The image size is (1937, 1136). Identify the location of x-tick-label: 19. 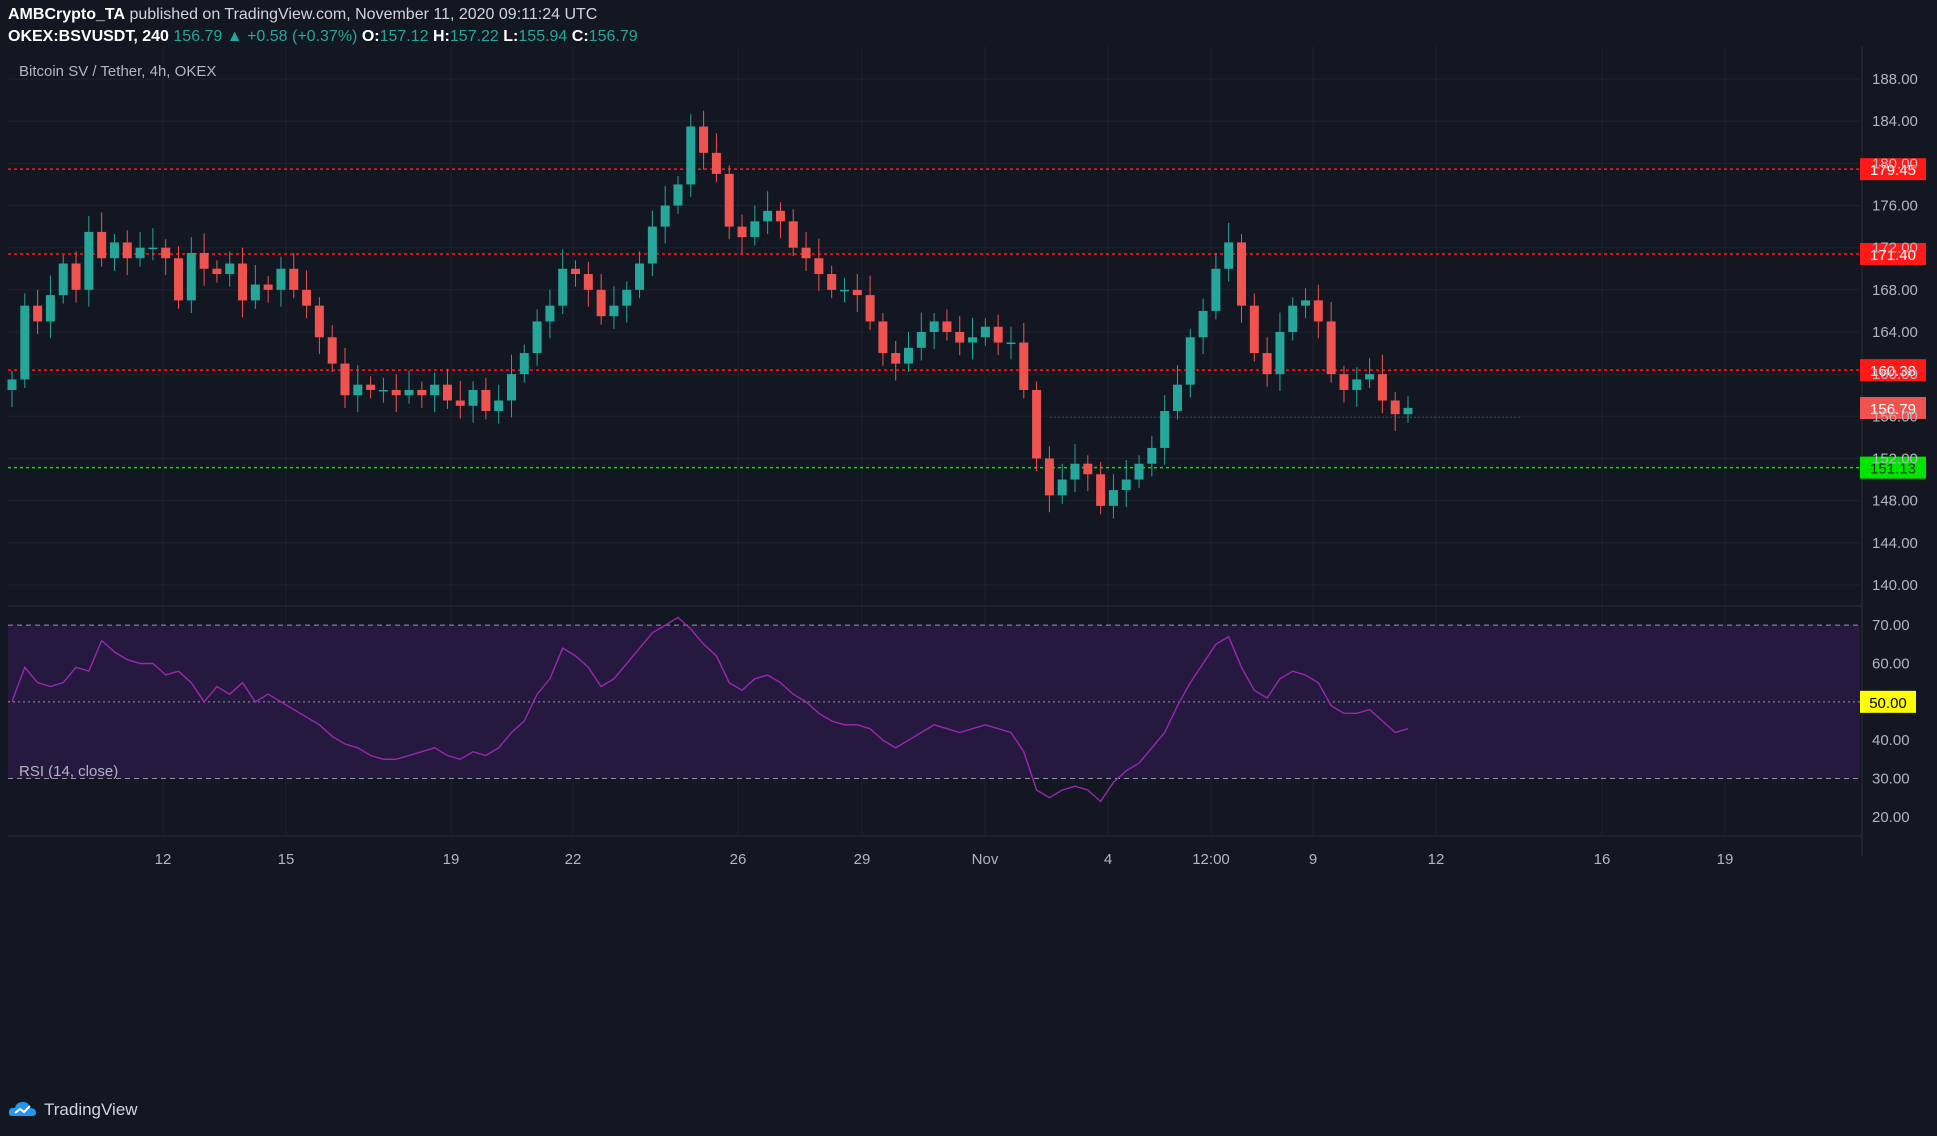
(451, 859).